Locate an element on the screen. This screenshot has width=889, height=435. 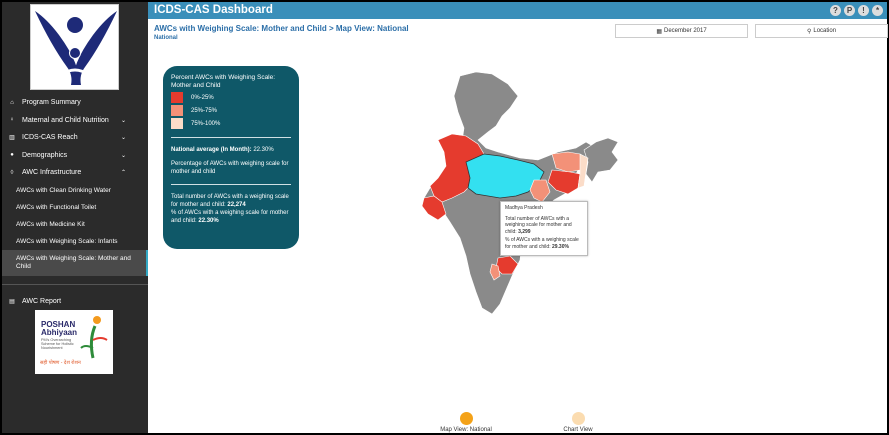
sidebar-item-awc-report: ▤ AWC Report is located at coordinates (75, 302).